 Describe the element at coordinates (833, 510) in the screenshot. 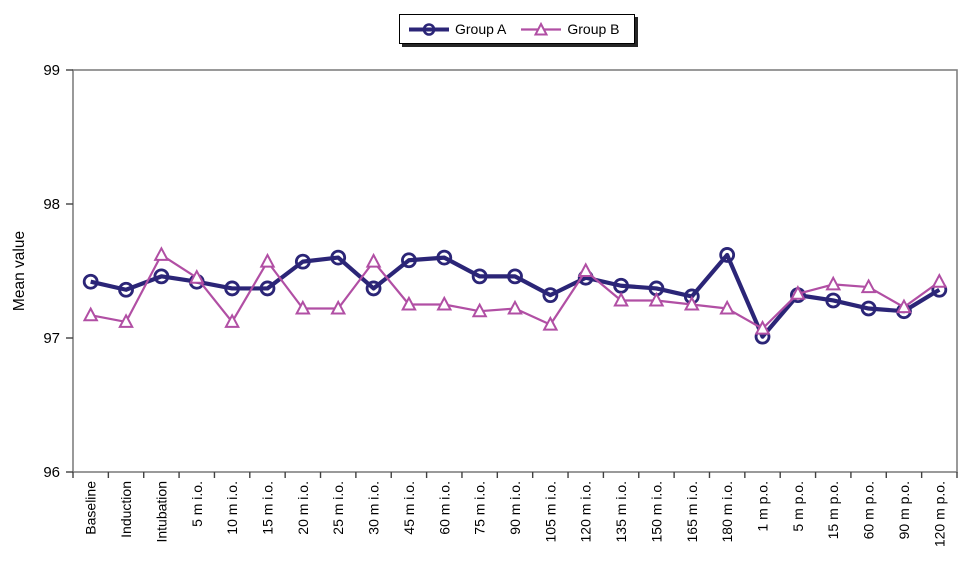

I see `x-axis-label: 15 m p.o.` at that location.